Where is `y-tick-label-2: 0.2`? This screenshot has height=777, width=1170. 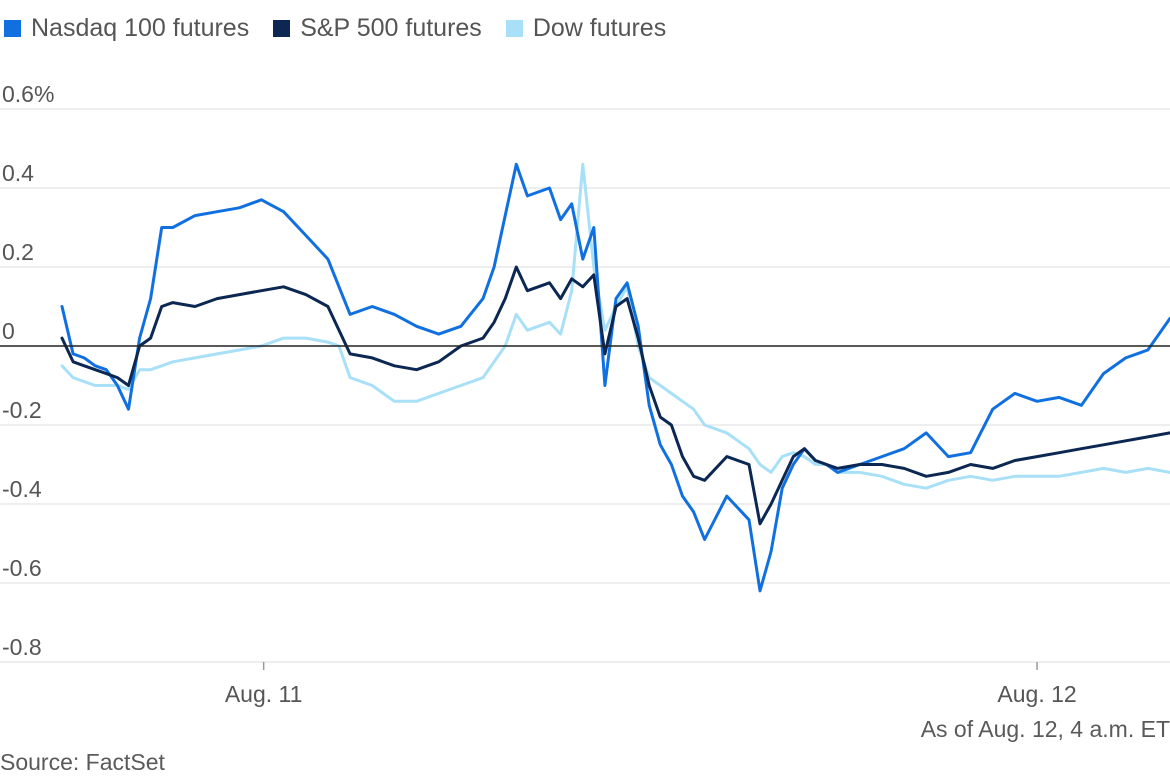 y-tick-label-2: 0.2 is located at coordinates (18, 252).